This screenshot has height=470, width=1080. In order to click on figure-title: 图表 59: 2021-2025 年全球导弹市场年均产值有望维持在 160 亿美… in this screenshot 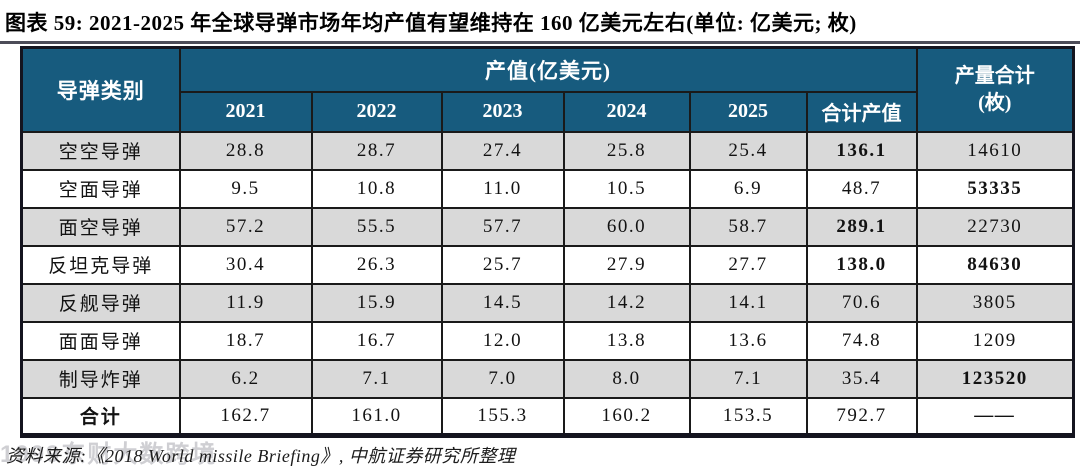, I will do `click(431, 23)`.